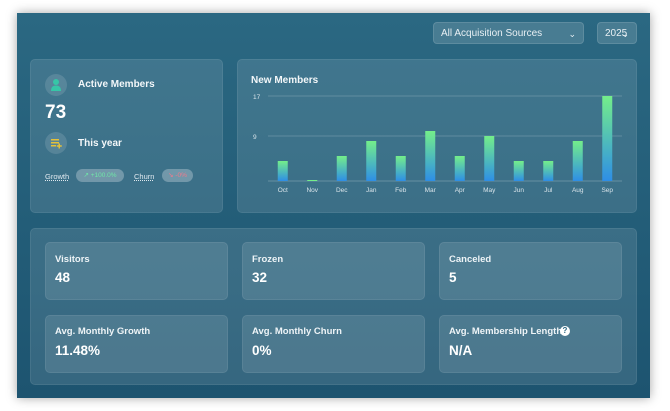  I want to click on year-value: 2025, so click(616, 33).